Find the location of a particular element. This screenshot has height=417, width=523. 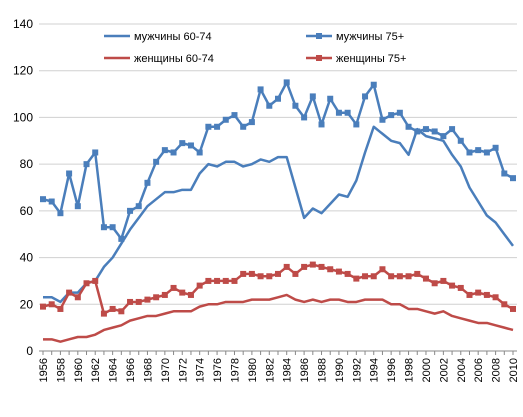

x-tick-label: 1970 is located at coordinates (166, 370).